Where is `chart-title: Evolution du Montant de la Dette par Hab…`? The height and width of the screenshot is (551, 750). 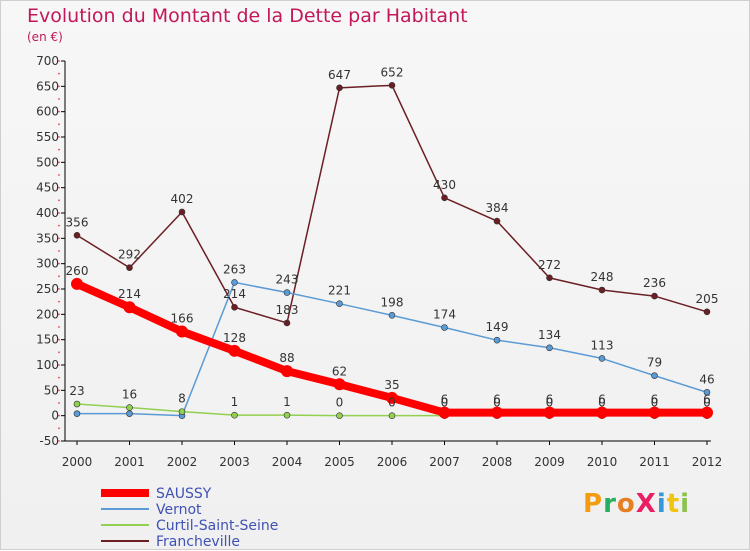 chart-title: Evolution du Montant de la Dette par Hab… is located at coordinates (247, 16).